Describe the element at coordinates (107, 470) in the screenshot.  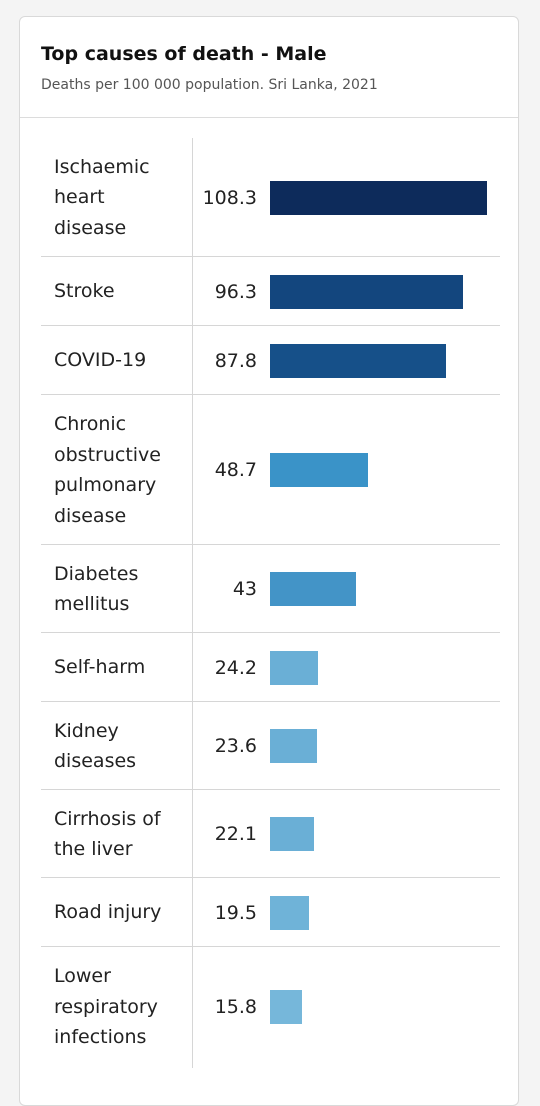
I see `category-label: Chronic obstructive pulmonary disease` at that location.